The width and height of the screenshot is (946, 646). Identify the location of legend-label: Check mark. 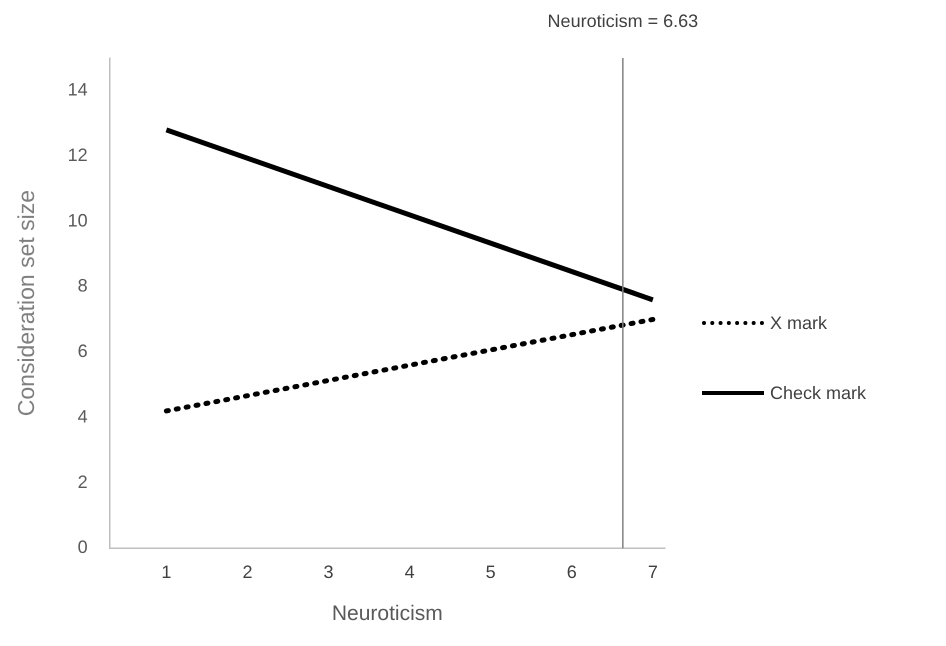
(818, 393).